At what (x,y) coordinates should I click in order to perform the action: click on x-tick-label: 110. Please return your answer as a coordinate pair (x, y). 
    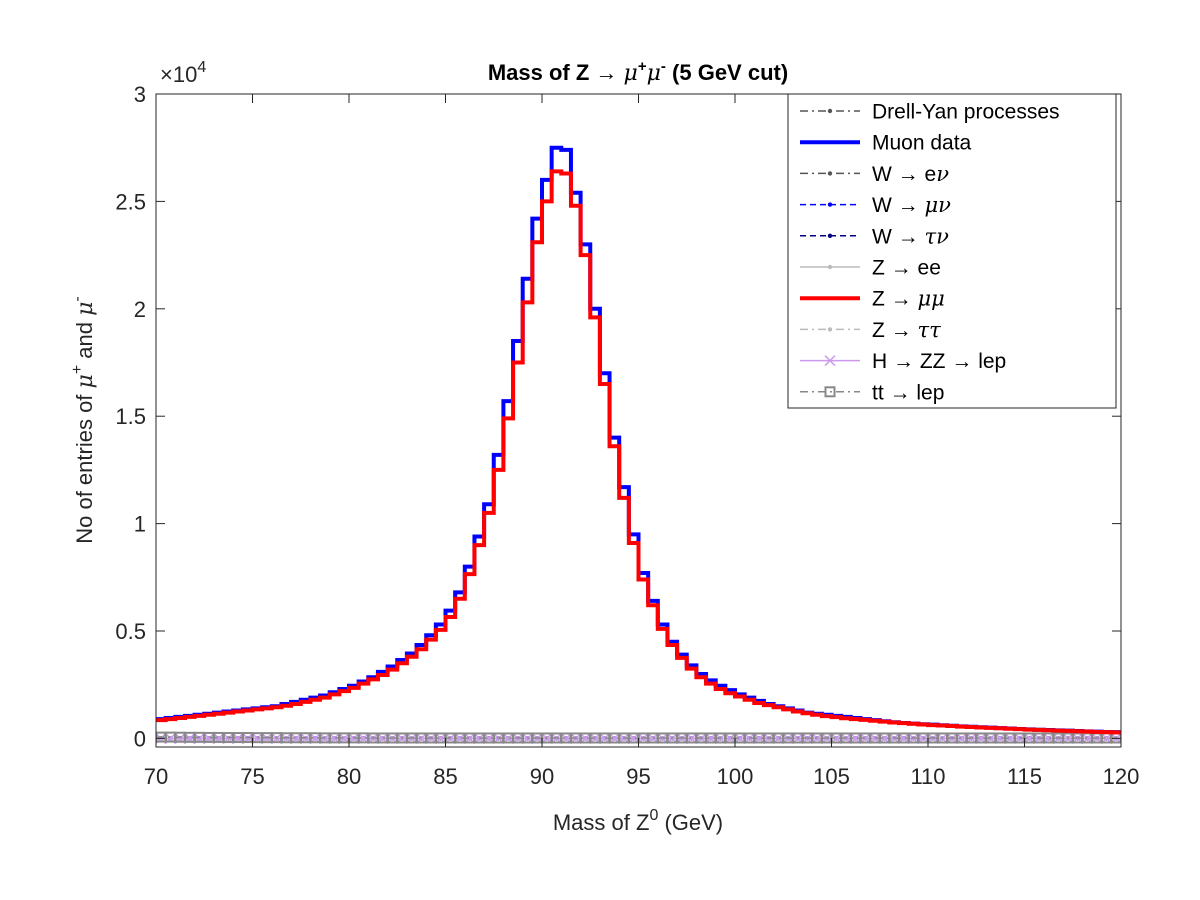
    Looking at the image, I should click on (927, 776).